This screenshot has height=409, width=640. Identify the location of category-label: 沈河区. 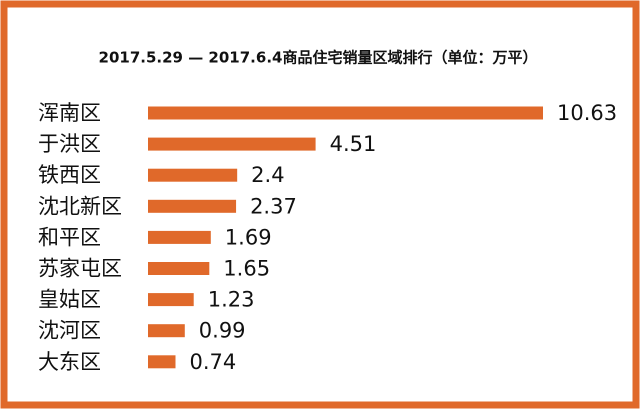
(69, 331).